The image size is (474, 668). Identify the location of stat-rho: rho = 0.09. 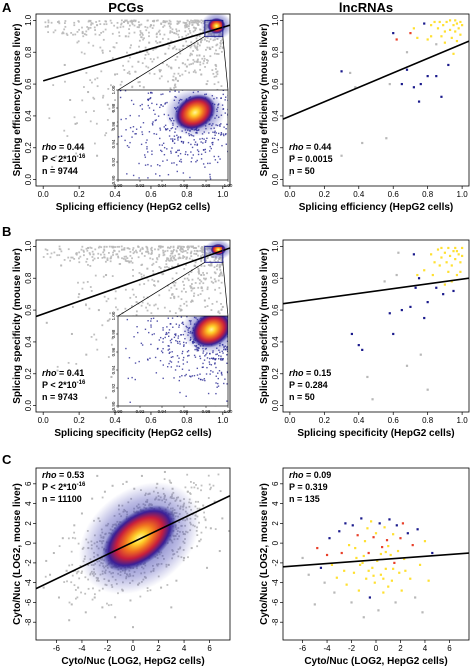
(310, 475).